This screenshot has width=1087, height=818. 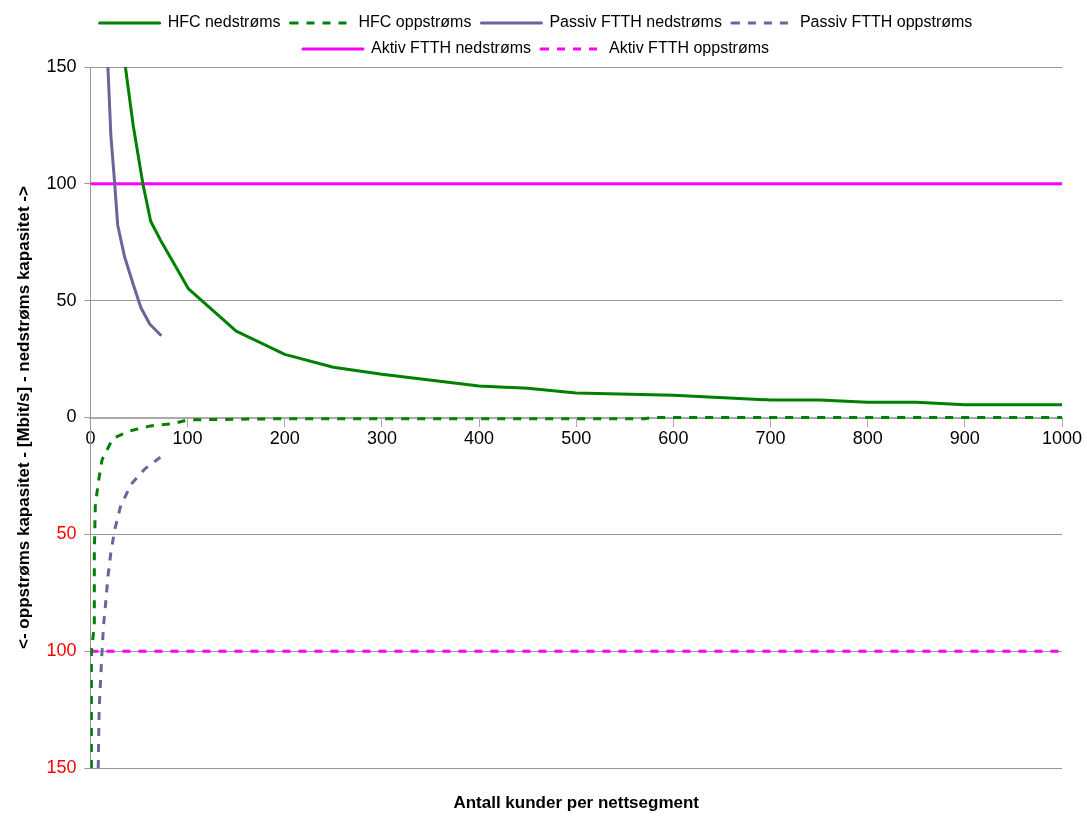 What do you see at coordinates (576, 803) in the screenshot?
I see `x-axis-title: Antall kunder per nettsegment` at bounding box center [576, 803].